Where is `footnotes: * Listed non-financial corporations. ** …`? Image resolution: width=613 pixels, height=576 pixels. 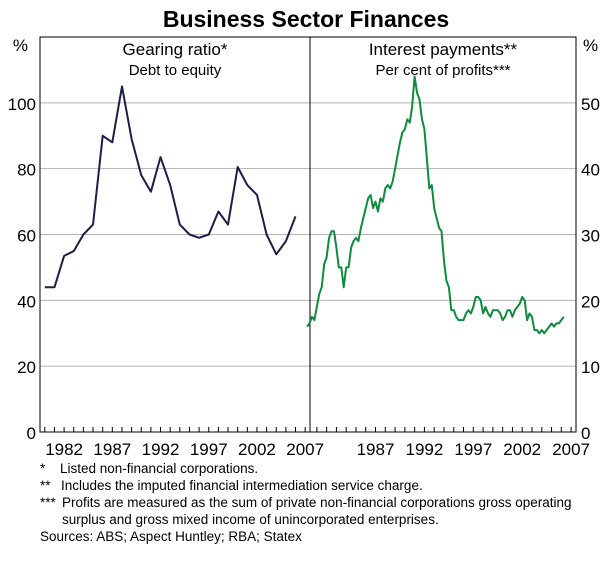 footnotes: * Listed non-financial corporations. ** … is located at coordinates (322, 502).